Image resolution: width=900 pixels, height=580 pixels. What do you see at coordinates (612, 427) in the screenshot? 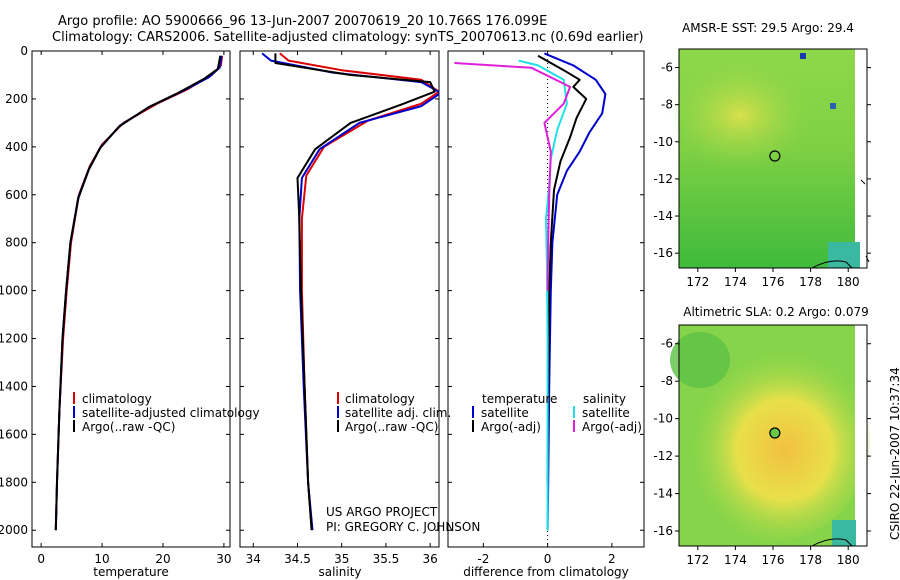
I see `legend-label-sal-argo: Argo(-adj)` at bounding box center [612, 427].